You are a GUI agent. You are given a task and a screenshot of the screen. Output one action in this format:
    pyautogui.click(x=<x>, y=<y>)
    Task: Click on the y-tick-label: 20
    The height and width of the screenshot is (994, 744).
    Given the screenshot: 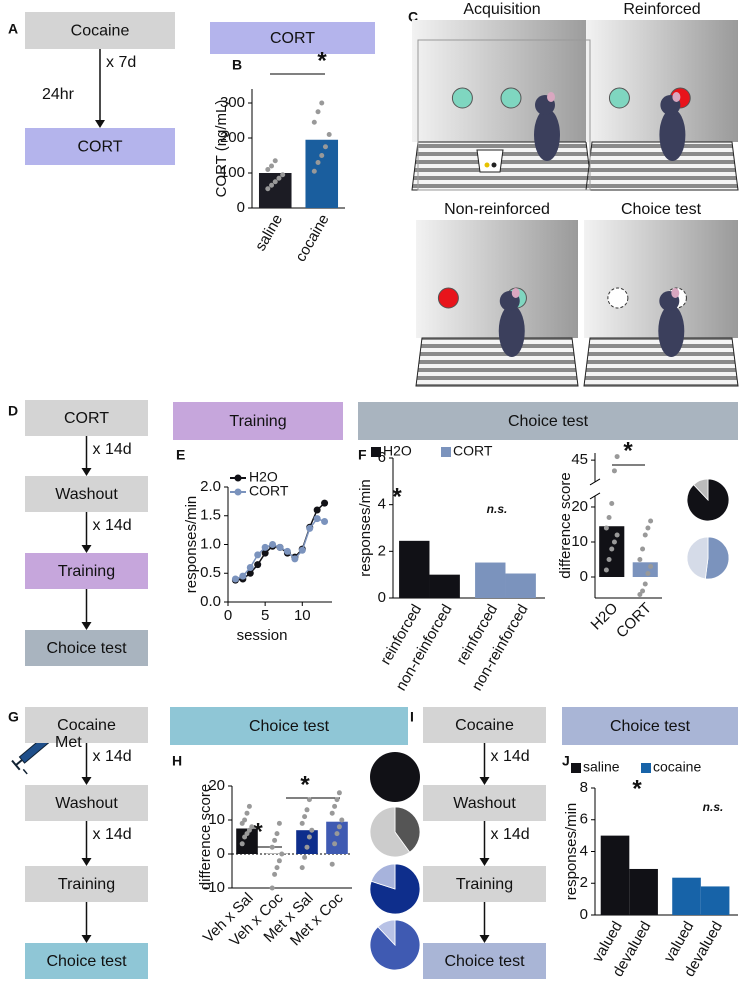 What is the action you would take?
    pyautogui.click(x=579, y=506)
    